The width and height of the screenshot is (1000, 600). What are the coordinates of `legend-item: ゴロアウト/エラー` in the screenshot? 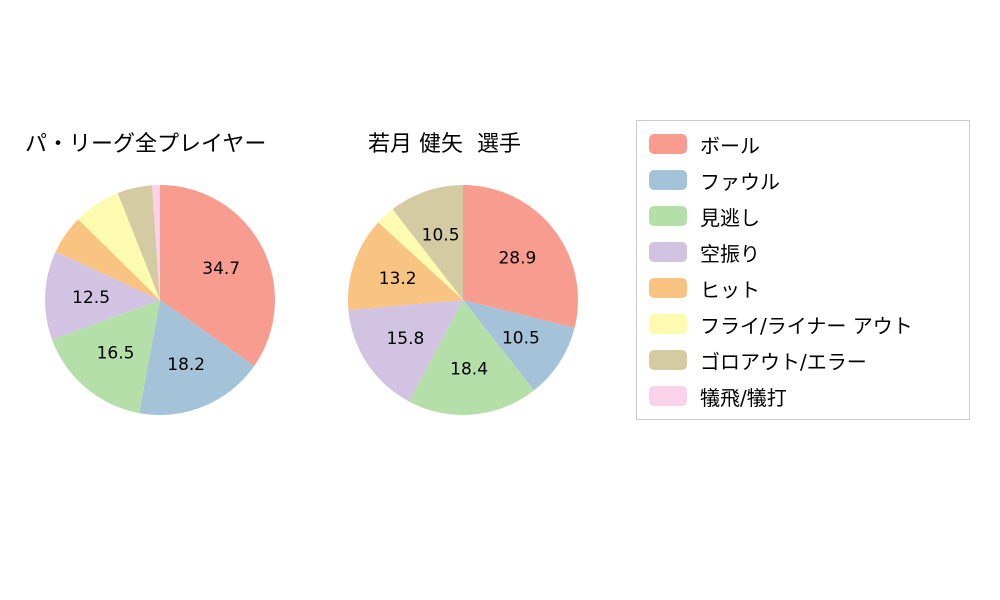 It's located at (809, 360).